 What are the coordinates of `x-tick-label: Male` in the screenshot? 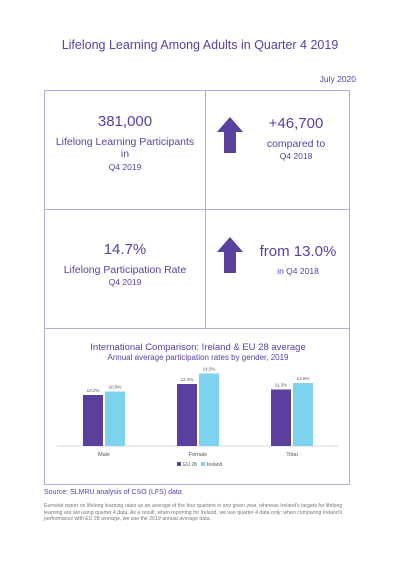 It's located at (104, 455).